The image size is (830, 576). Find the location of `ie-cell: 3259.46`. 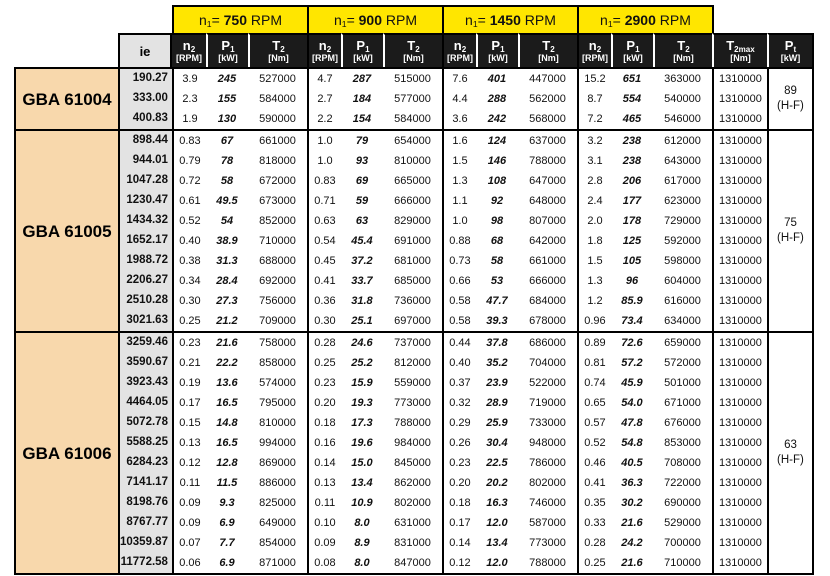

ie-cell: 3259.46 is located at coordinates (145, 342).